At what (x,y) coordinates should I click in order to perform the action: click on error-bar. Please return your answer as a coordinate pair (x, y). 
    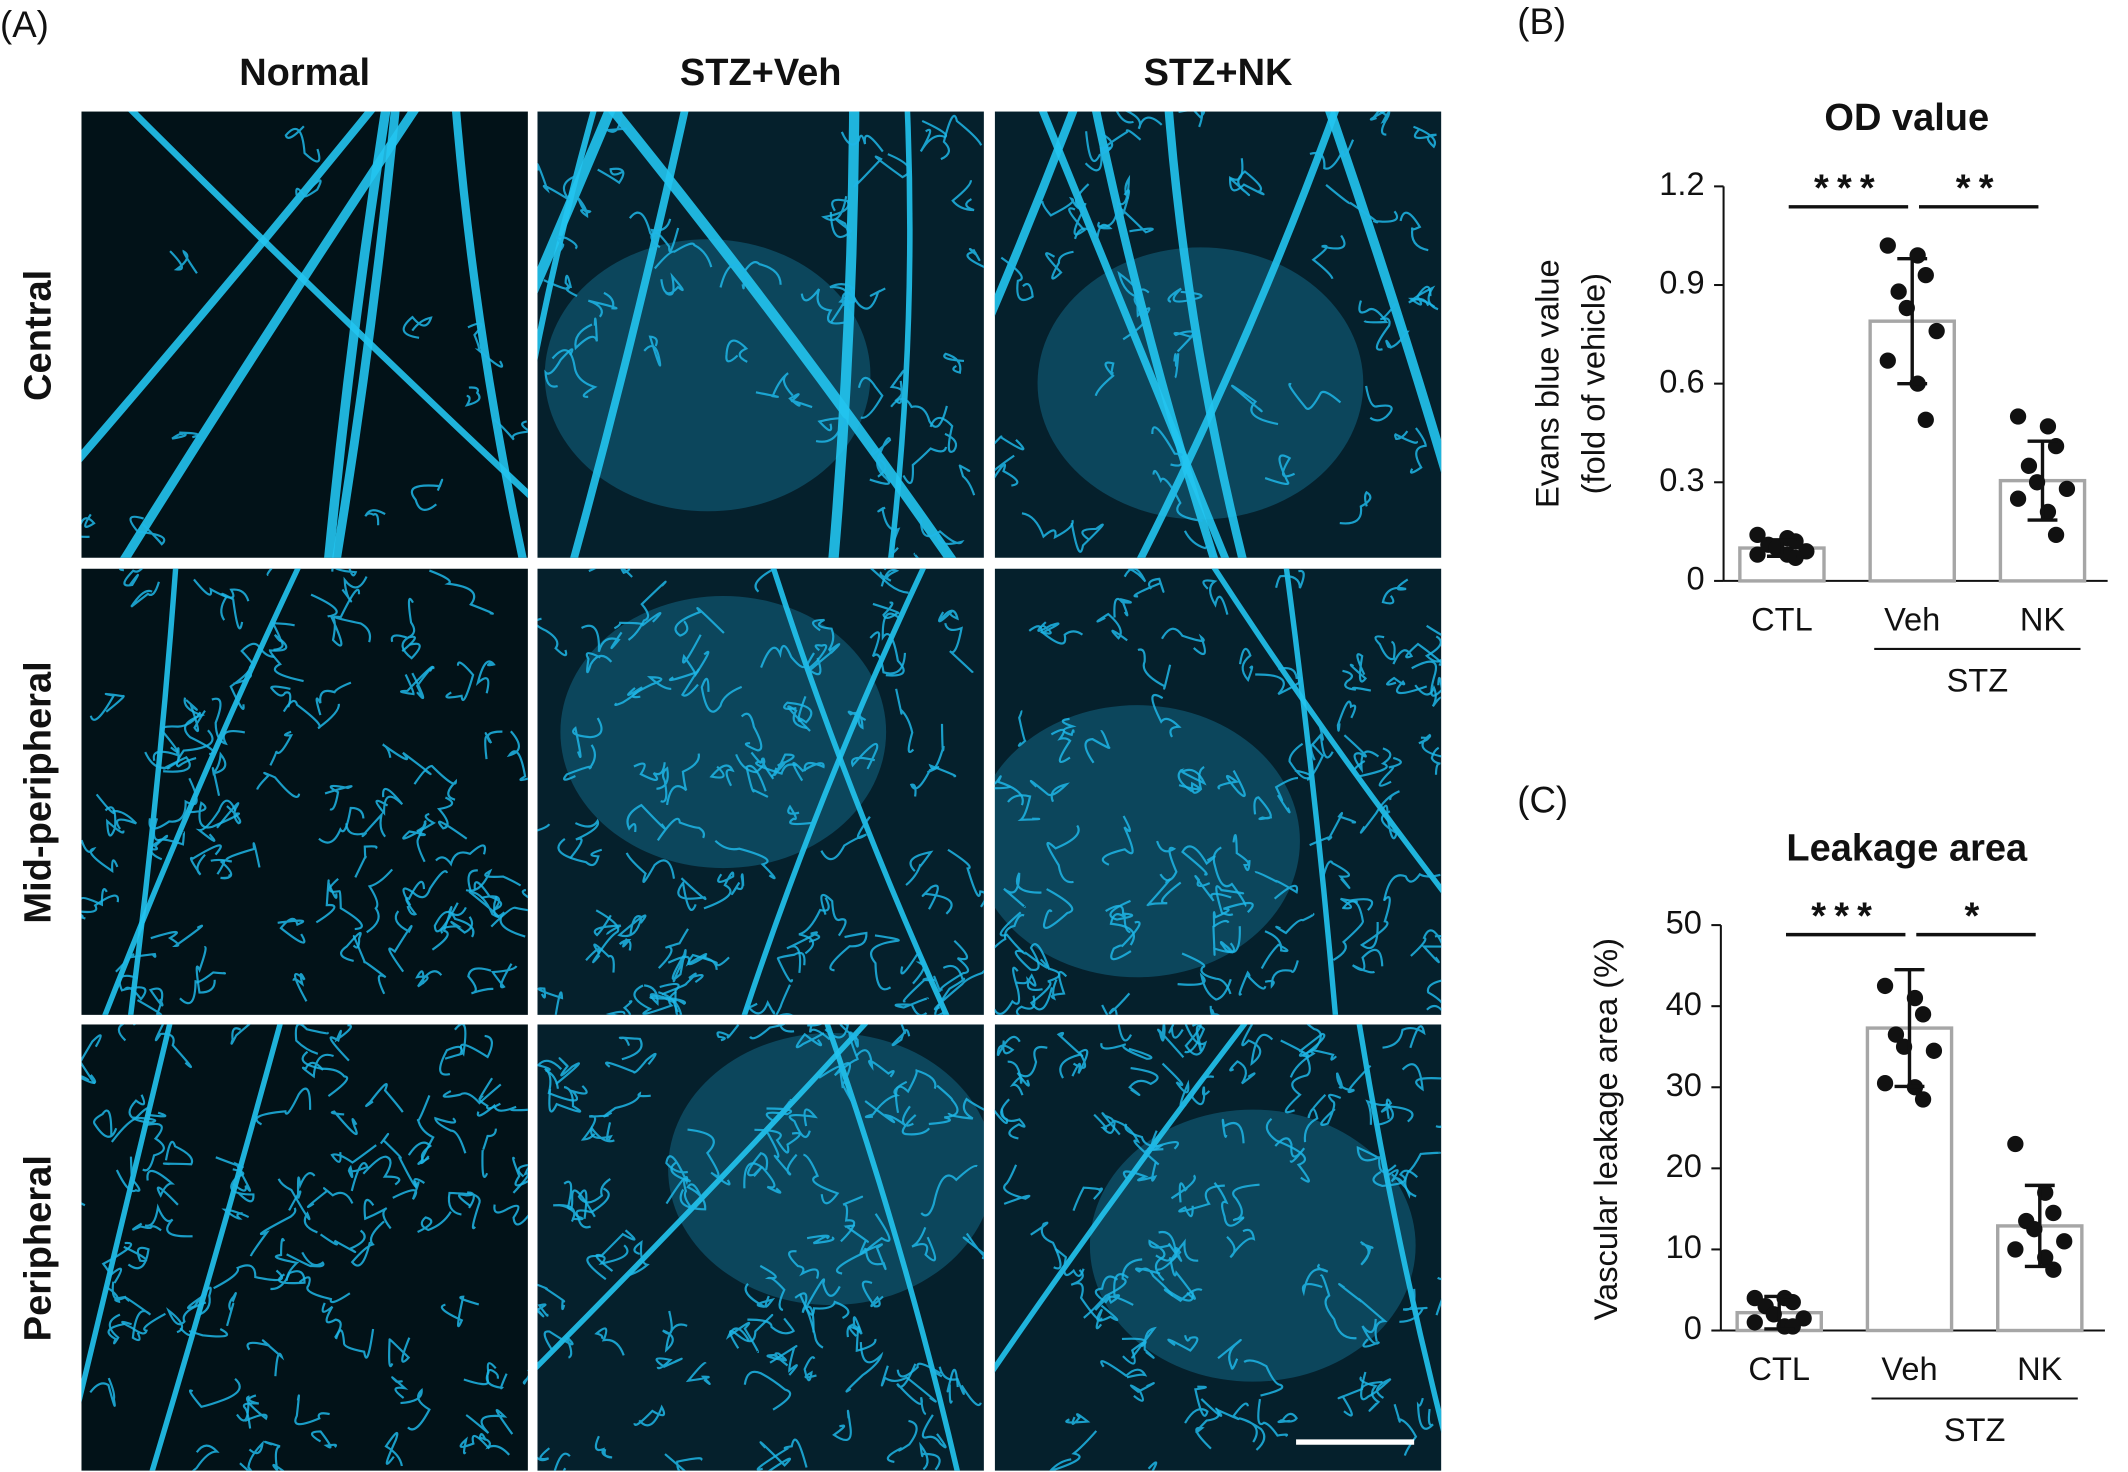
    Looking at the image, I should click on (2039, 1226).